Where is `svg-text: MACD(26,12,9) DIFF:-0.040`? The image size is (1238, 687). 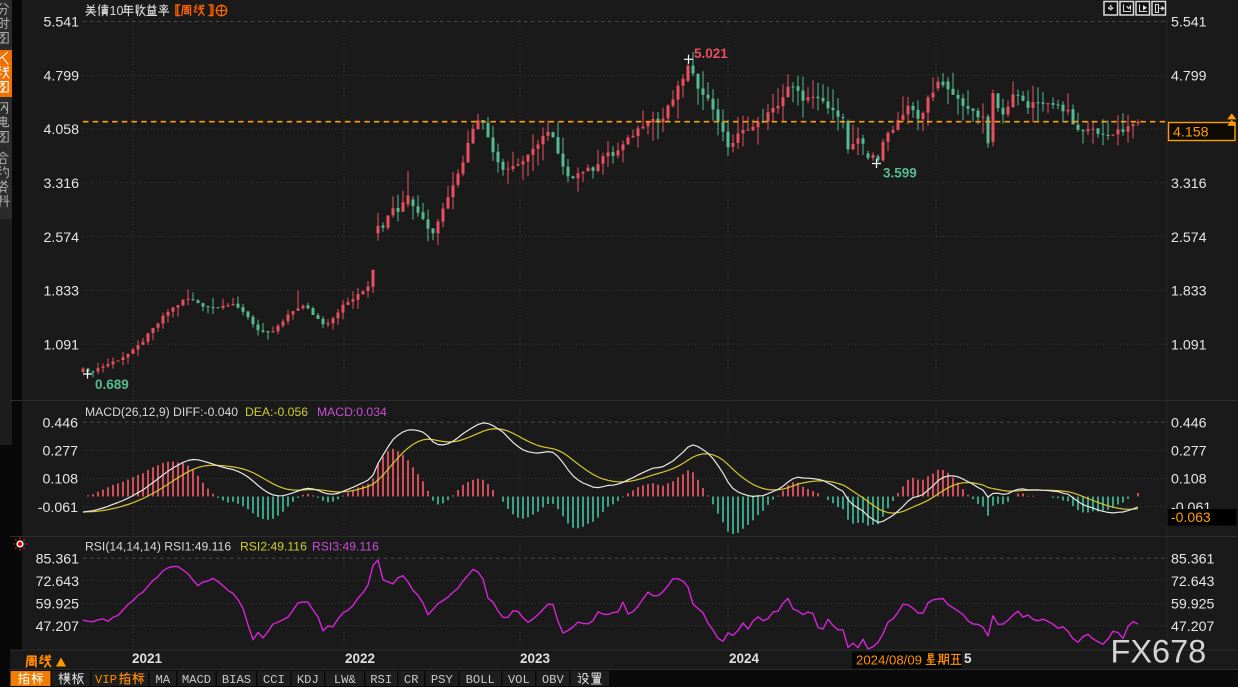 svg-text: MACD(26,12,9) DIFF:-0.040 is located at coordinates (161, 412).